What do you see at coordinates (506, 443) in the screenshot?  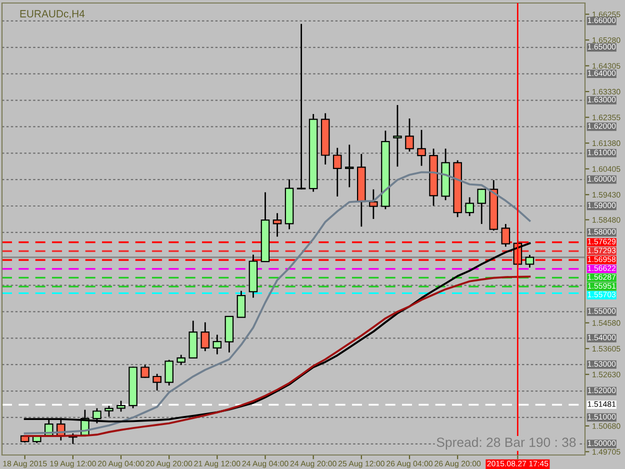 I see `annotation: Spread: 28 Bar 190 : 38` at bounding box center [506, 443].